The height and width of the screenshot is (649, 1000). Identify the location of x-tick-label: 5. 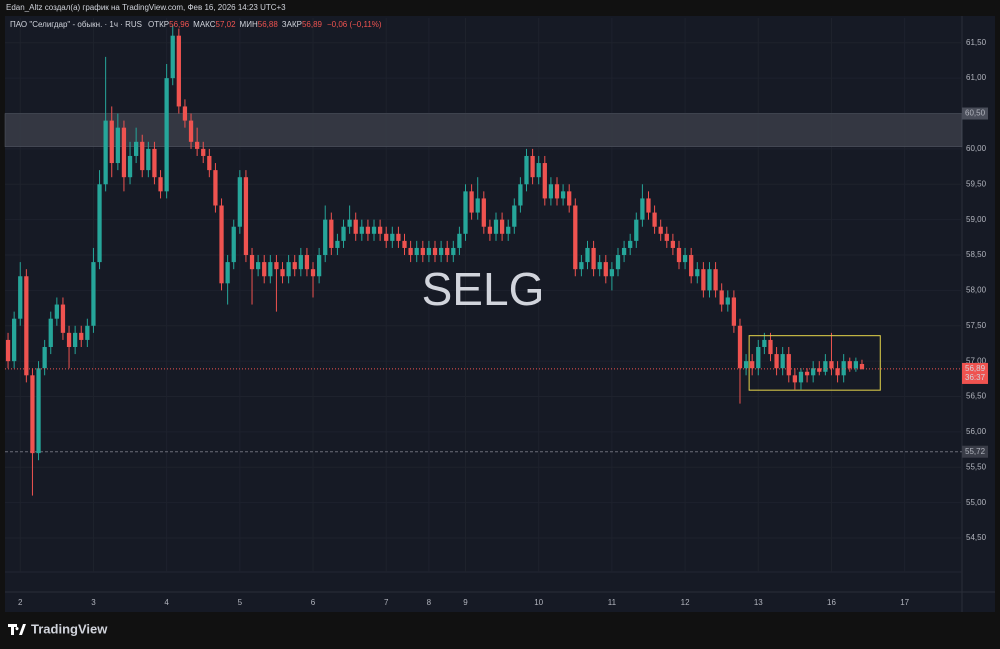
(240, 602).